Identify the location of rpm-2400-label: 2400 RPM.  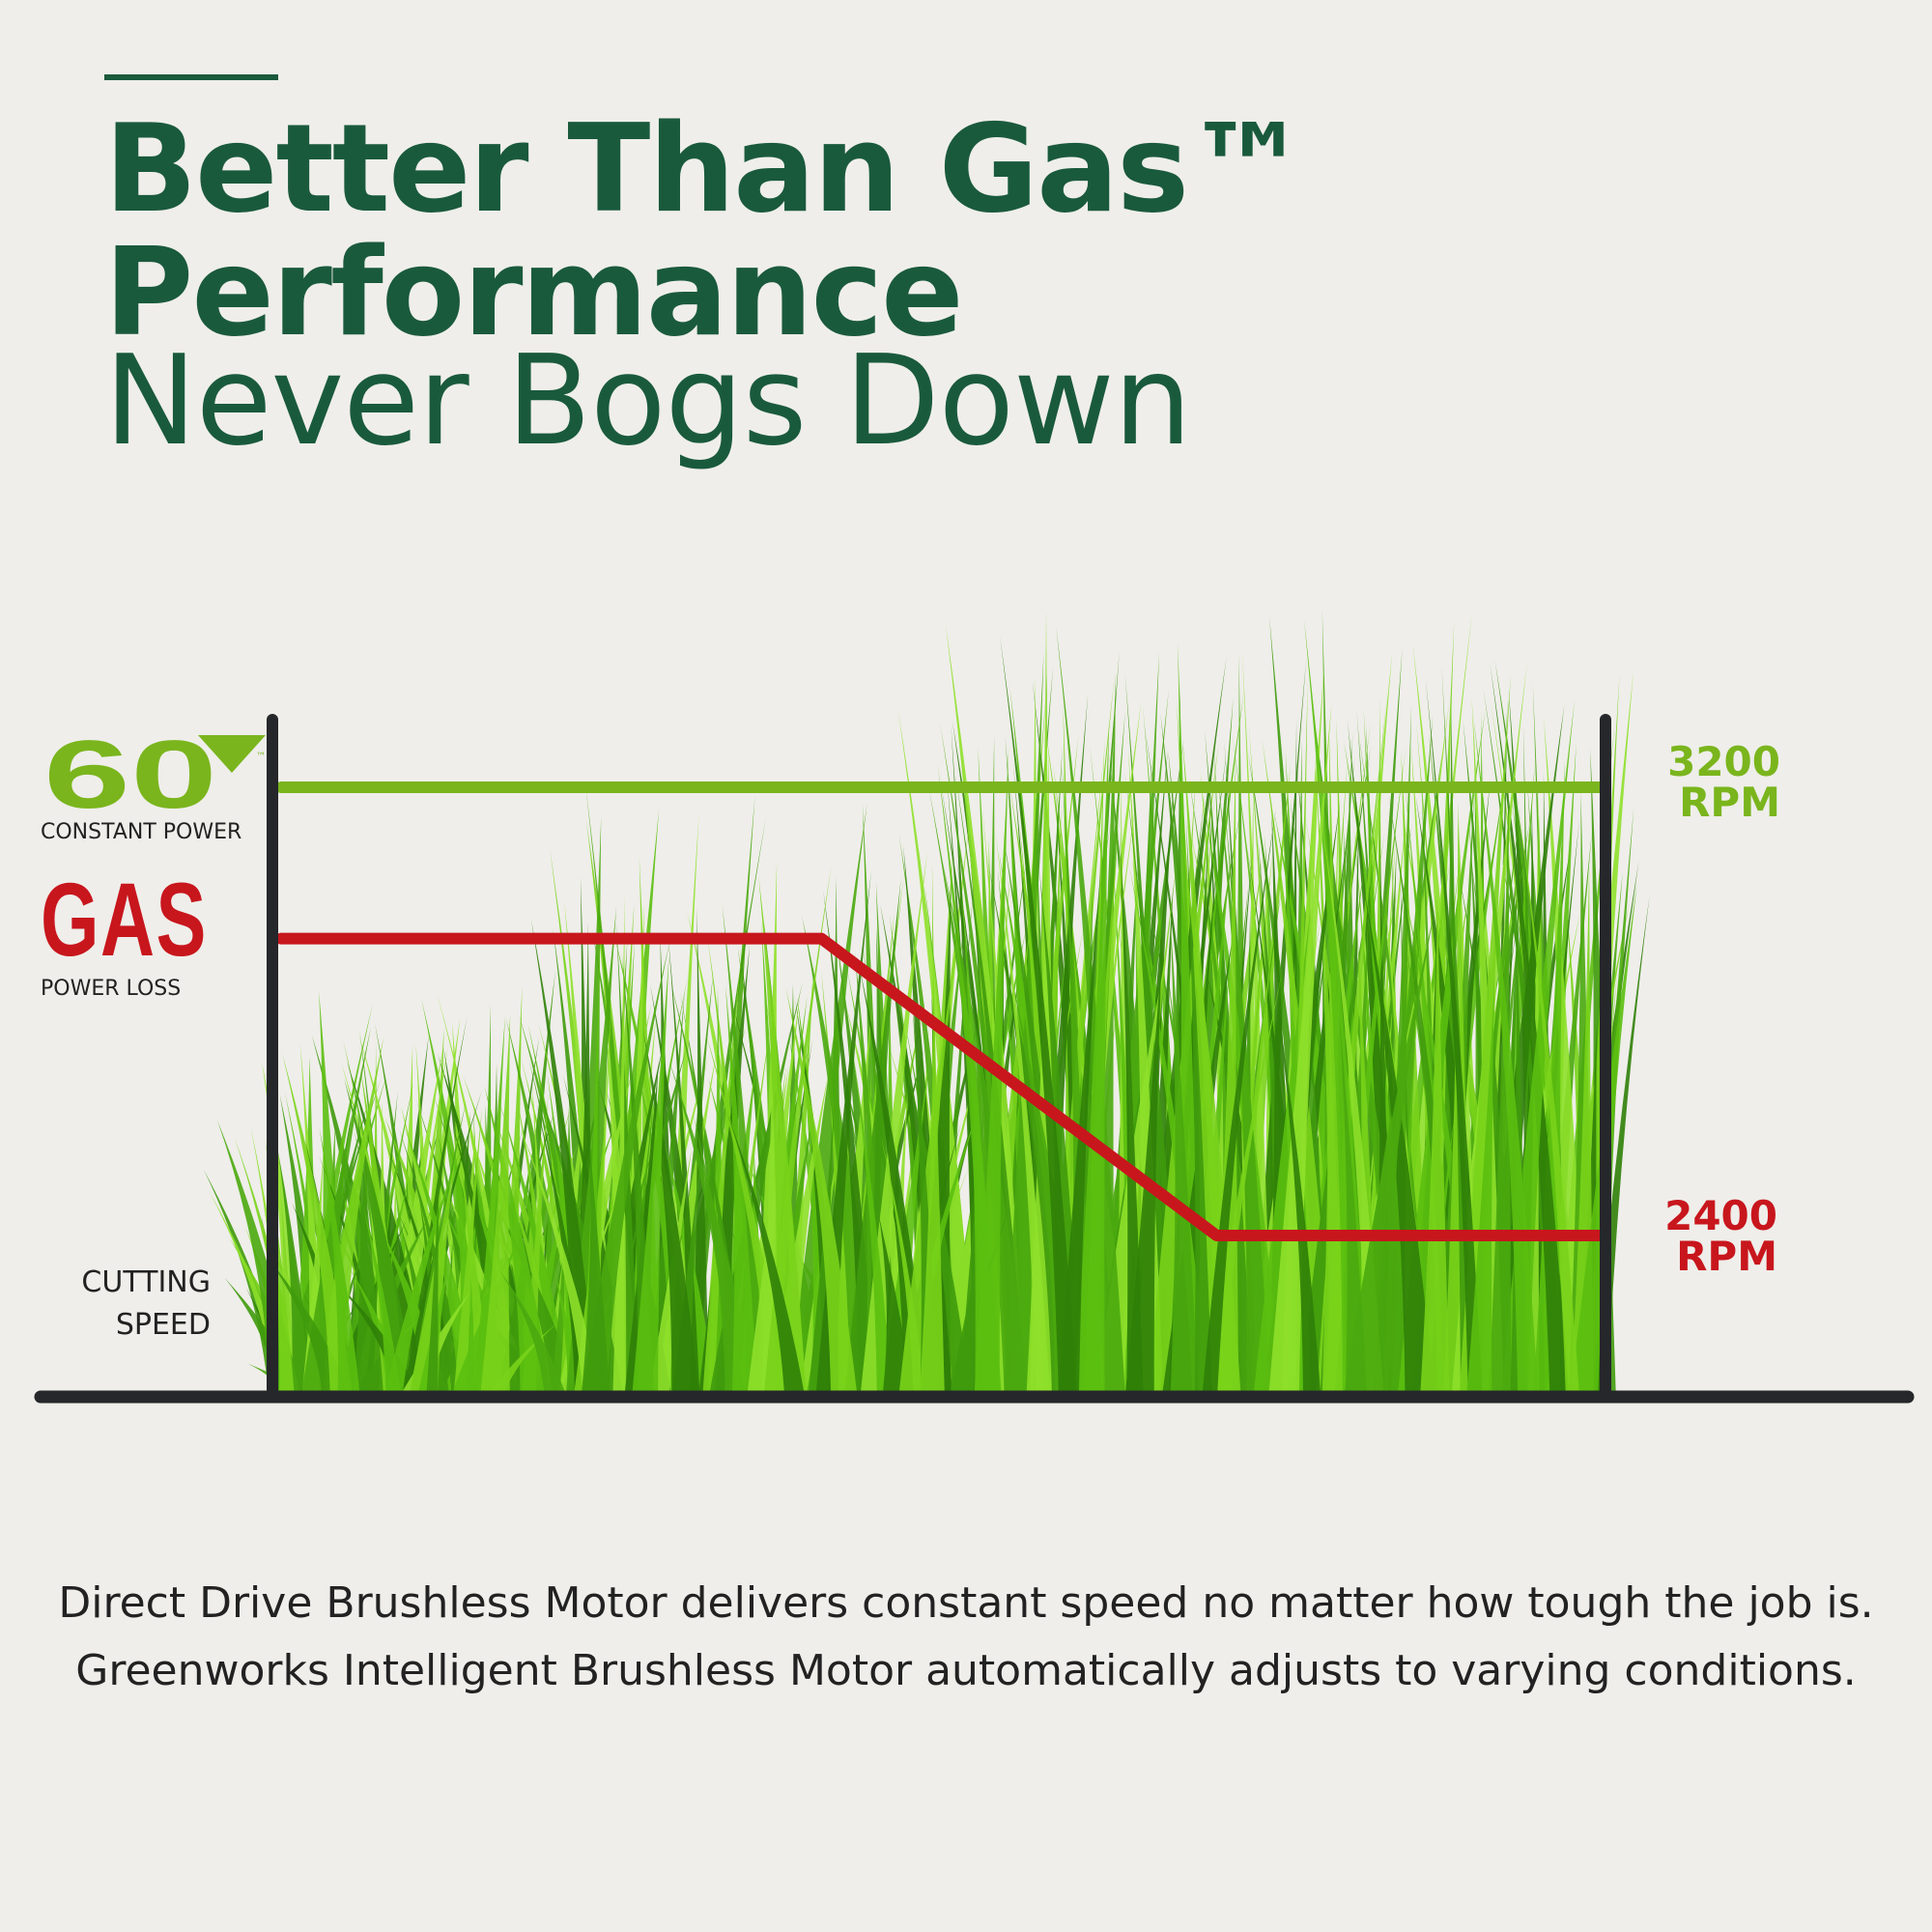
(1714, 1236).